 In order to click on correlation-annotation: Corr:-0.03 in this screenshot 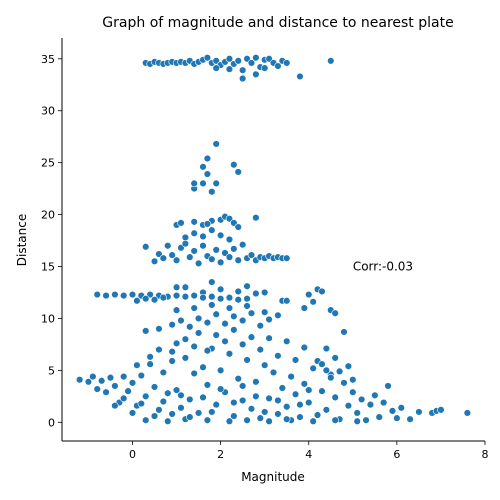, I will do `click(383, 267)`.